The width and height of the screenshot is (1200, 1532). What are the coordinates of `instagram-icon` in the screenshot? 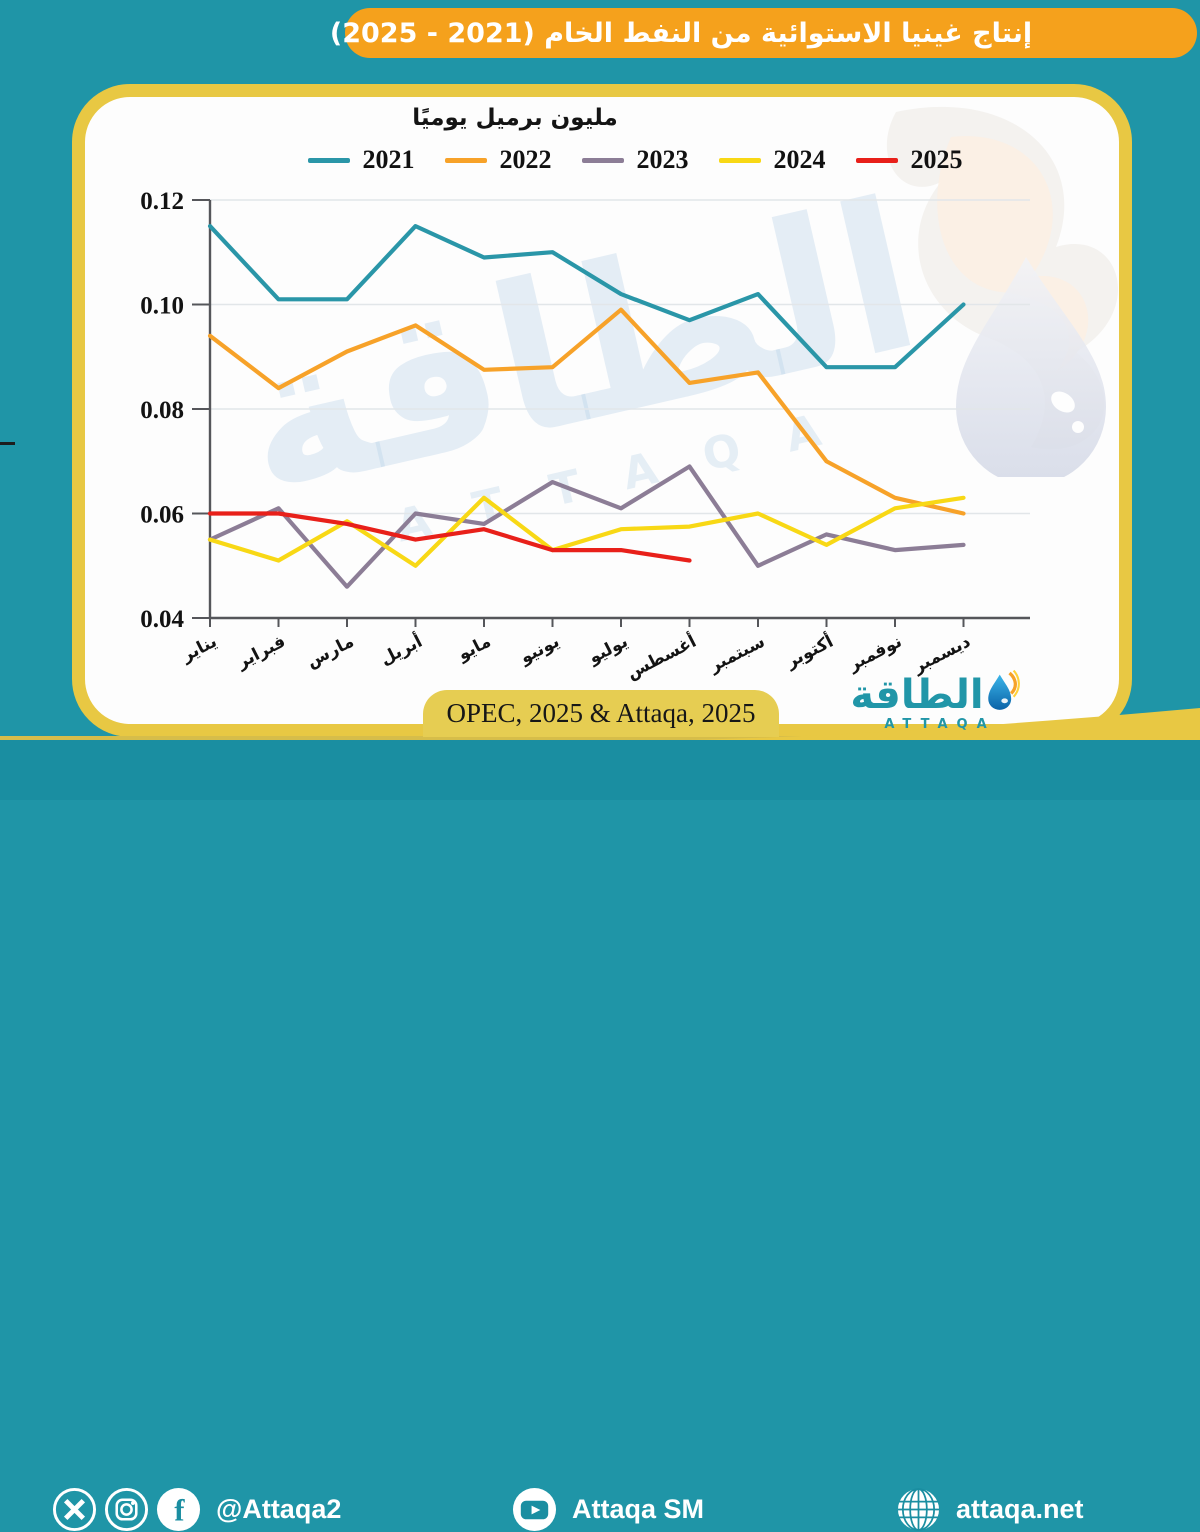 It's located at (126, 1509).